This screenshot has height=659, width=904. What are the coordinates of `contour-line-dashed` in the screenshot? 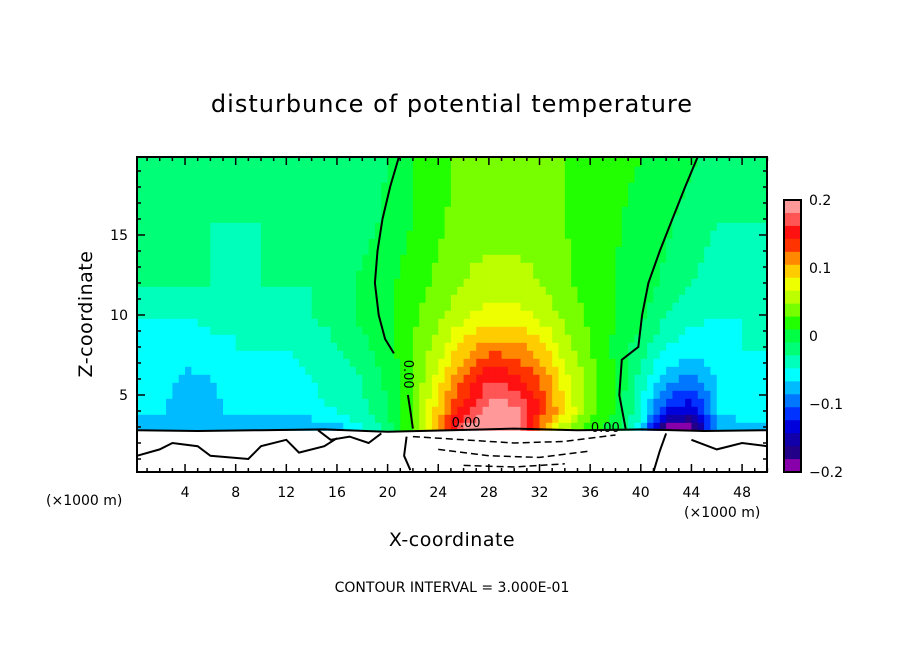 It's located at (514, 453).